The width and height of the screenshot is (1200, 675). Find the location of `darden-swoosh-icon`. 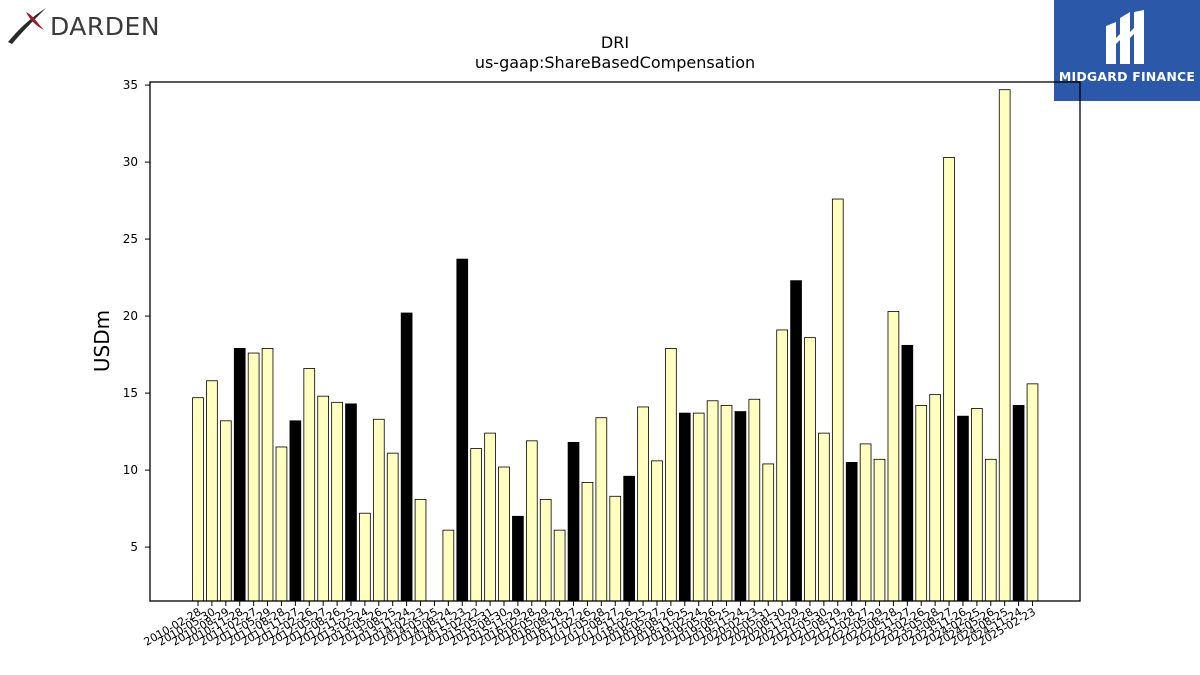

darden-swoosh-icon is located at coordinates (27, 26).